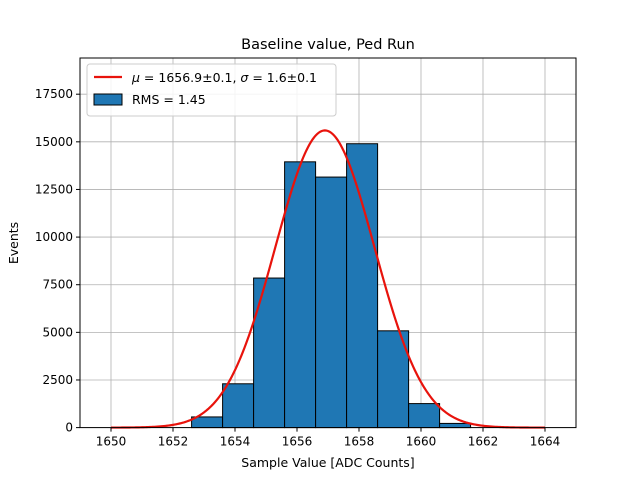  What do you see at coordinates (57, 380) in the screenshot?
I see `y-tick-label: 2500` at bounding box center [57, 380].